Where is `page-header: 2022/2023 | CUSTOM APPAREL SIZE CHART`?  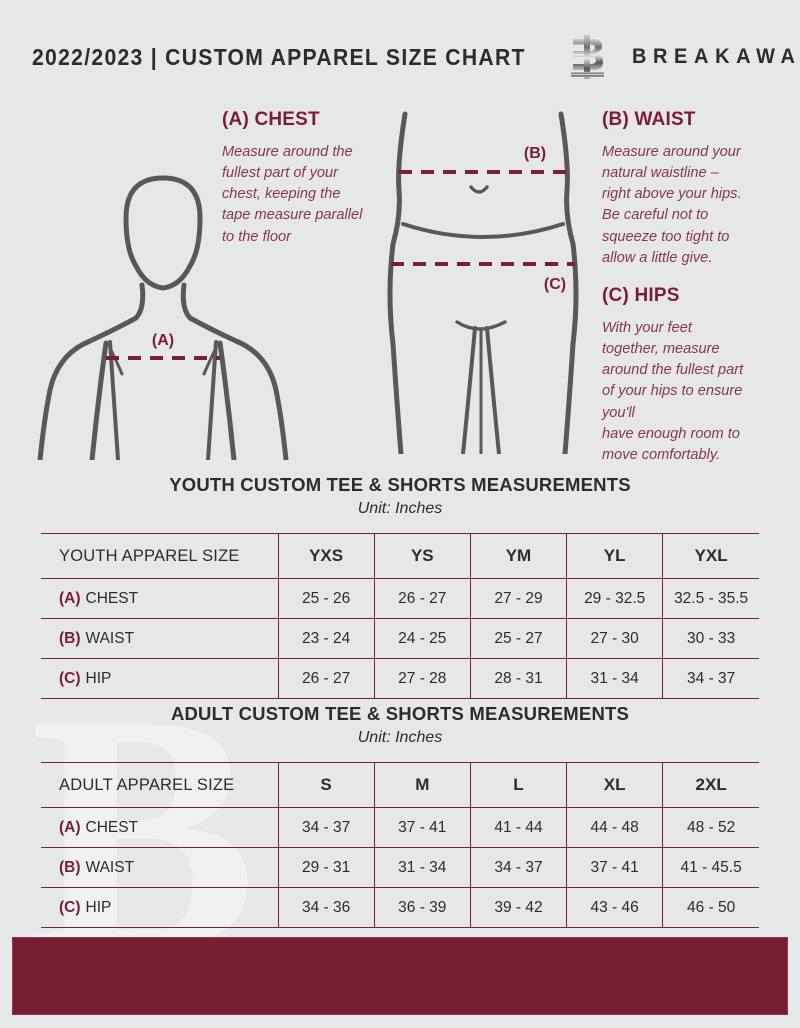
page-header: 2022/2023 | CUSTOM APPAREL SIZE CHART is located at coordinates (400, 57).